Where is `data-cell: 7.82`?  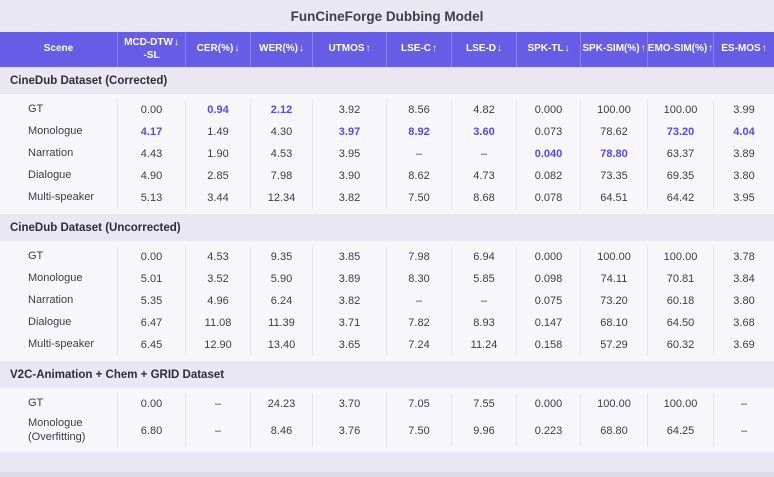
data-cell: 7.82 is located at coordinates (419, 323).